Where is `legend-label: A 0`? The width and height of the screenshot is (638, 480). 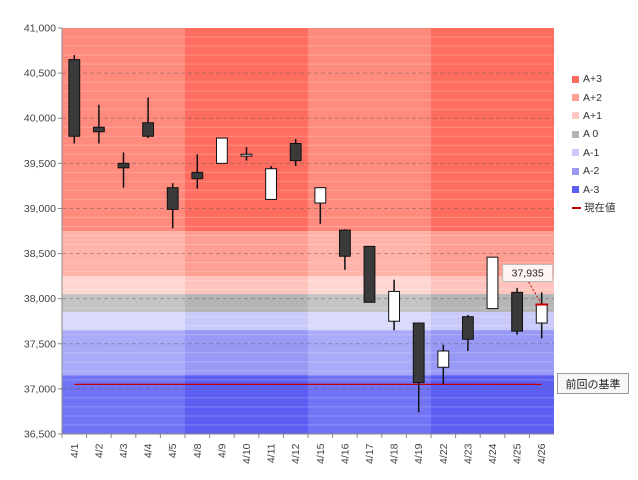 legend-label: A 0 is located at coordinates (591, 134).